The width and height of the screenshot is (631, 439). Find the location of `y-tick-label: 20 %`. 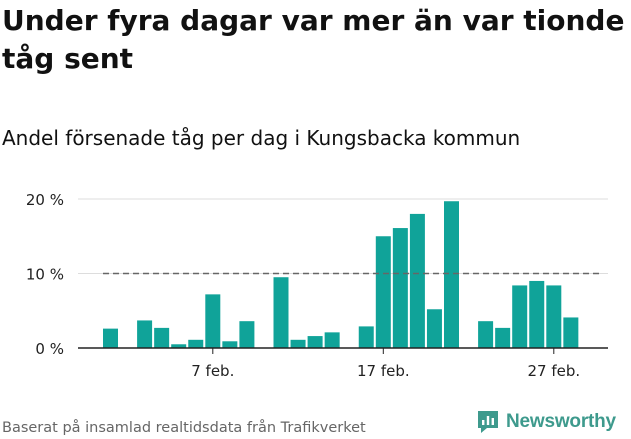

y-tick-label: 20 % is located at coordinates (45, 200).